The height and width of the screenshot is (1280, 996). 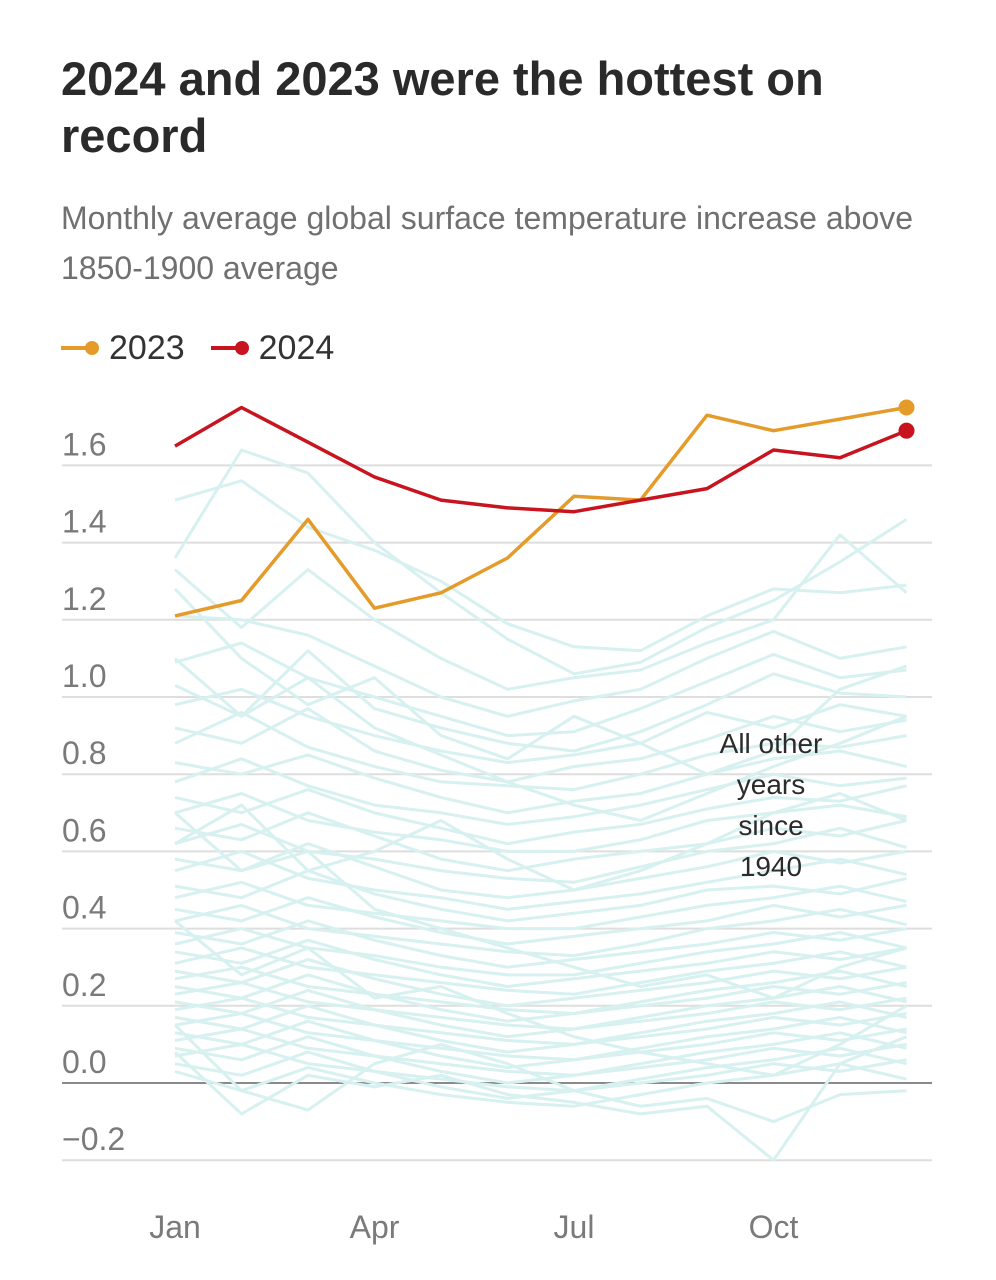 What do you see at coordinates (93, 791) in the screenshot?
I see `y-axis-tick-labels: 1.6 1.4 1.2 1.0 0.8 0.6 0.4 0.2 0.0 −0.2` at bounding box center [93, 791].